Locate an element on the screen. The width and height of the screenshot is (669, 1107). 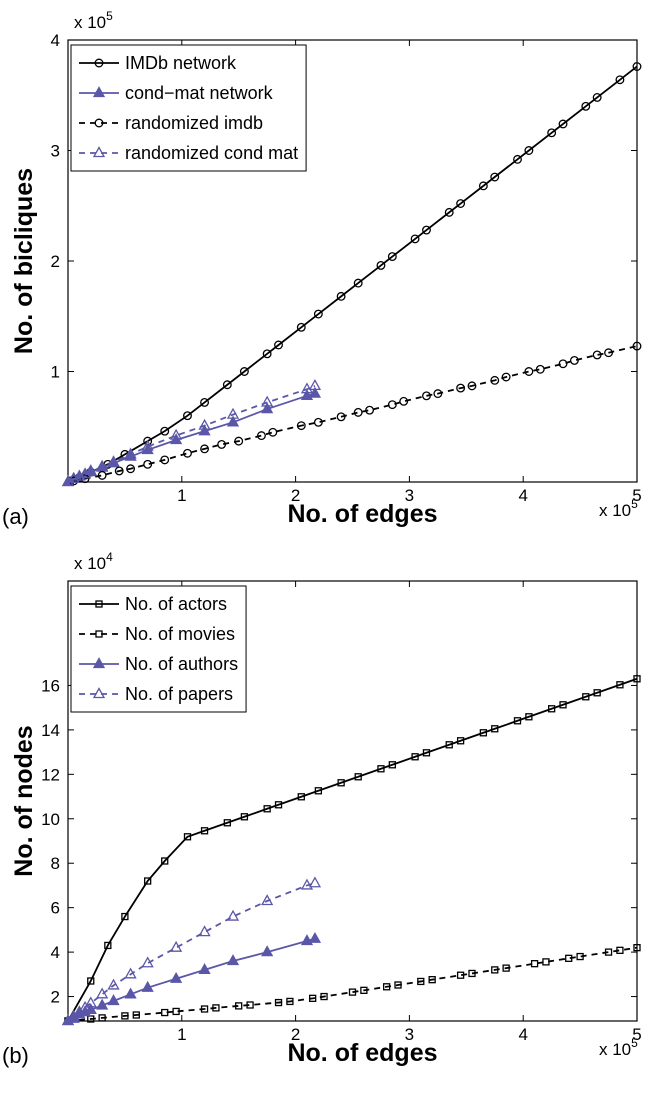
y-multiplier-exponent: 4 is located at coordinates (109, 557).